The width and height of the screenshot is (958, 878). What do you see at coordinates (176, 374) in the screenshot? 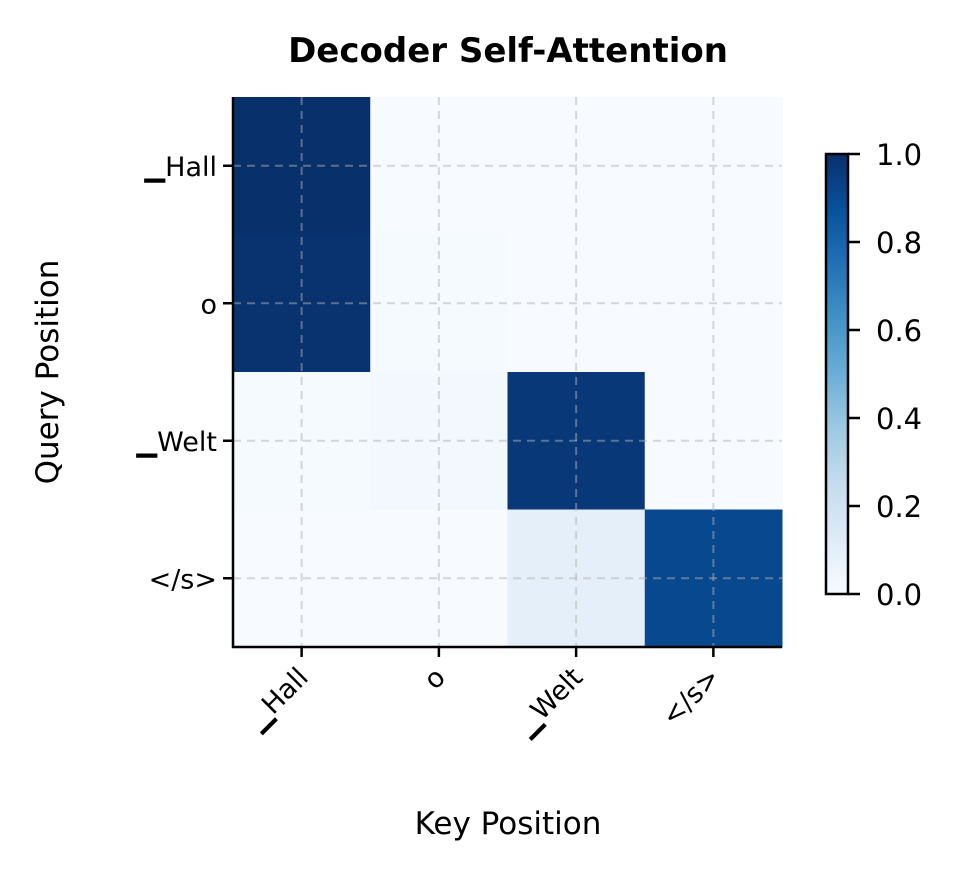
I see `y-tick-labels: ▁Hall o ▁Welt </s>` at bounding box center [176, 374].